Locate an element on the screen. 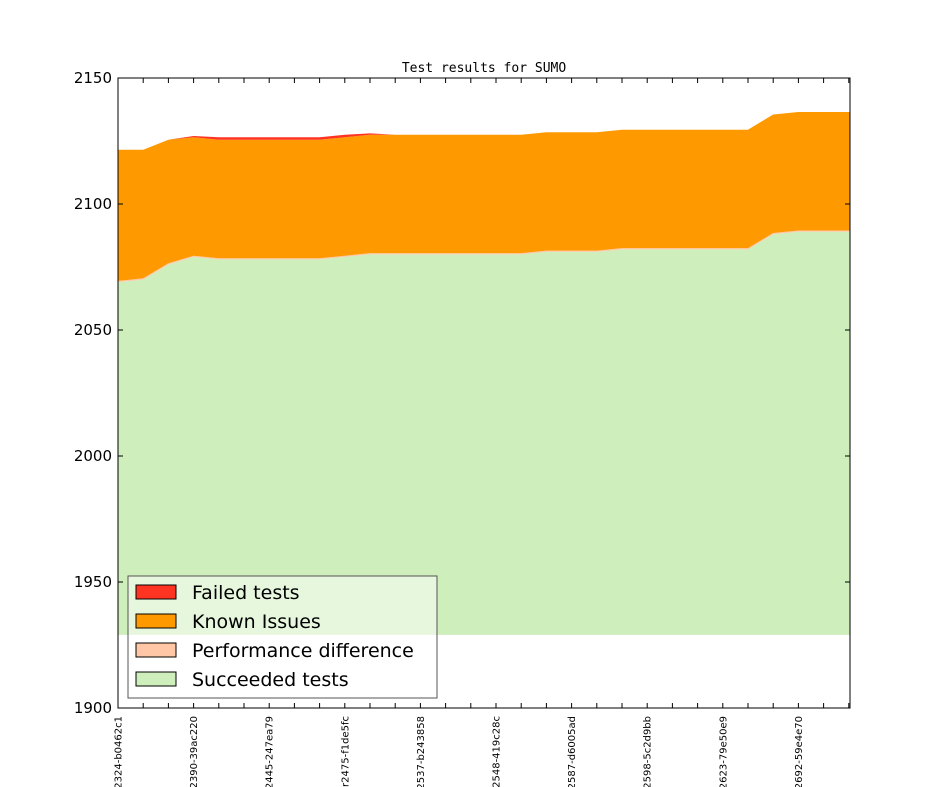  legend-swatch-failed-tests is located at coordinates (156, 592).